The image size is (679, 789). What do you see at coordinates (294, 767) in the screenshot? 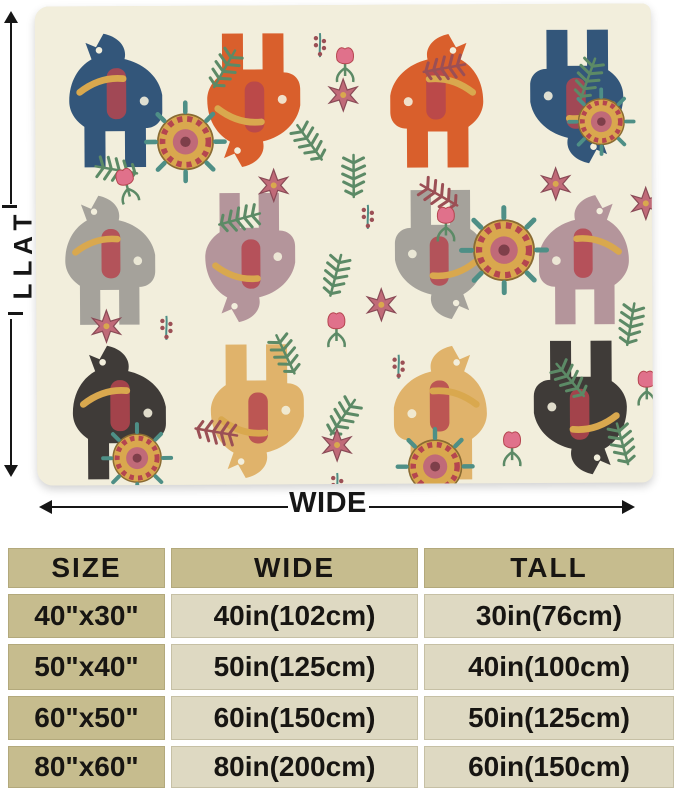
I see `table-cell-wide: 80in(200cm)` at bounding box center [294, 767].